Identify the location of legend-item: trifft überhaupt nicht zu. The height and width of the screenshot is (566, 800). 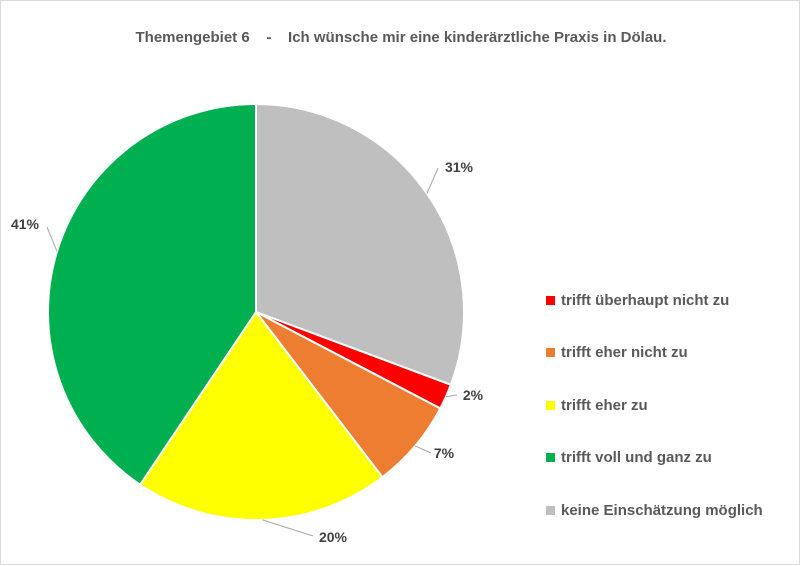
(654, 300).